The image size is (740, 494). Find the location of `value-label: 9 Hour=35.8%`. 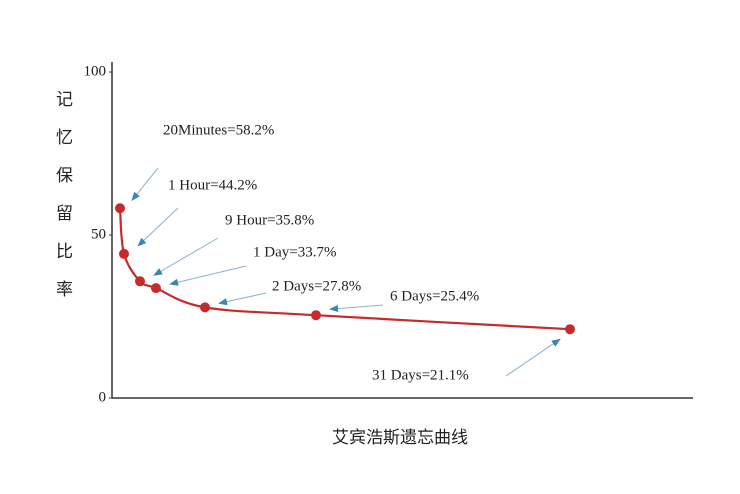

value-label: 9 Hour=35.8% is located at coordinates (269, 220).